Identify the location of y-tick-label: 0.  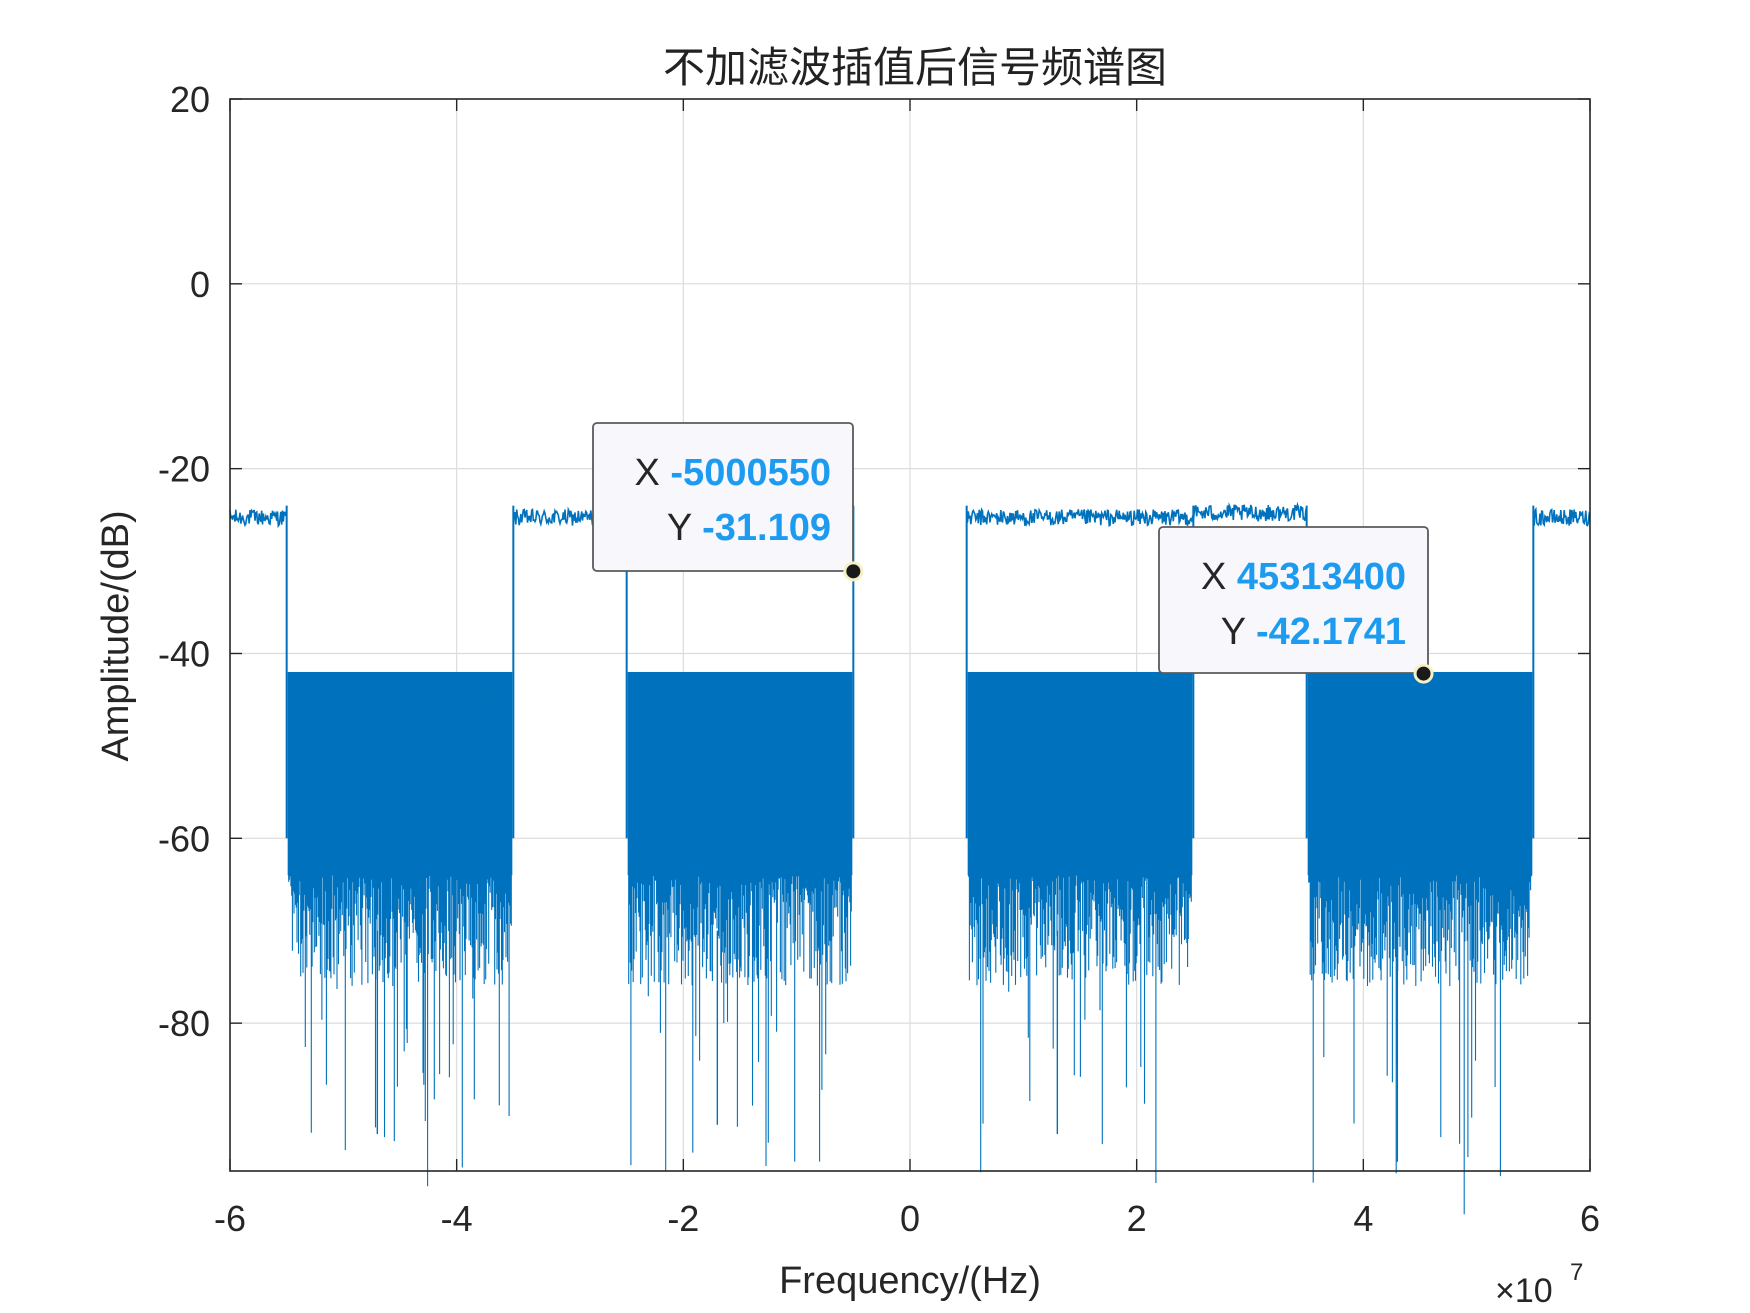
(200, 284).